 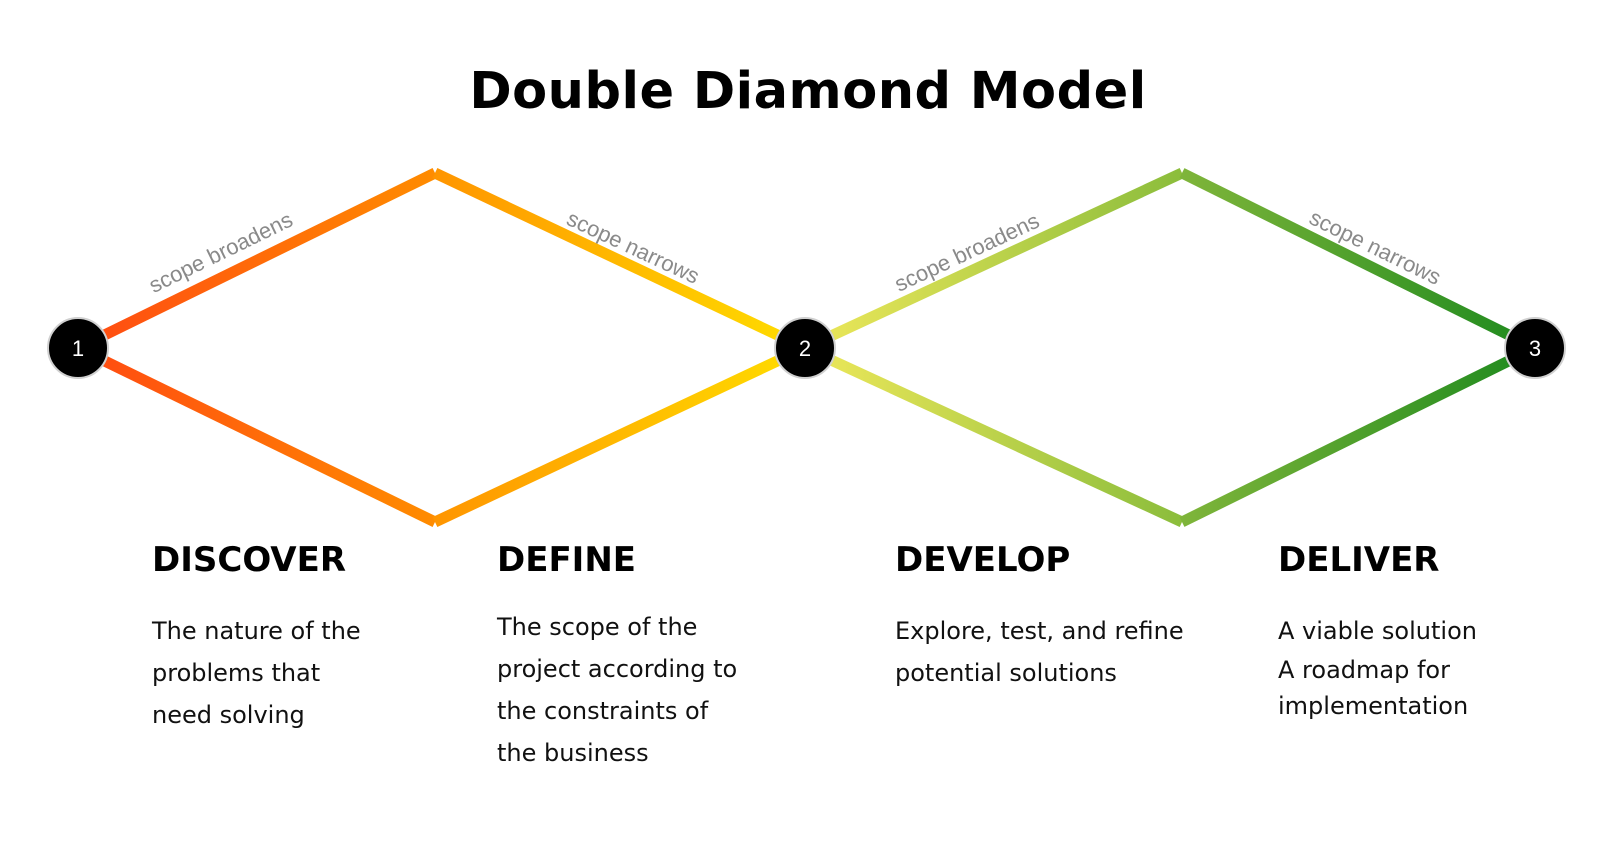 What do you see at coordinates (603, 711) in the screenshot?
I see `phase-desc-line: the constraints of` at bounding box center [603, 711].